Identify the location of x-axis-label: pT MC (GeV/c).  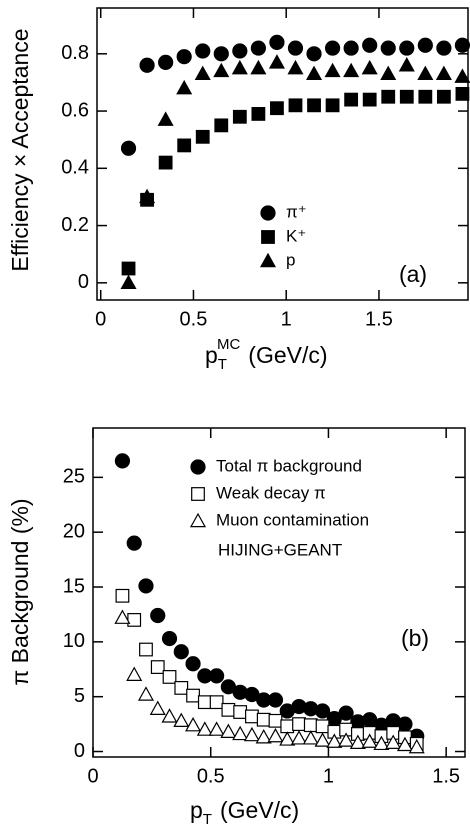
(266, 354).